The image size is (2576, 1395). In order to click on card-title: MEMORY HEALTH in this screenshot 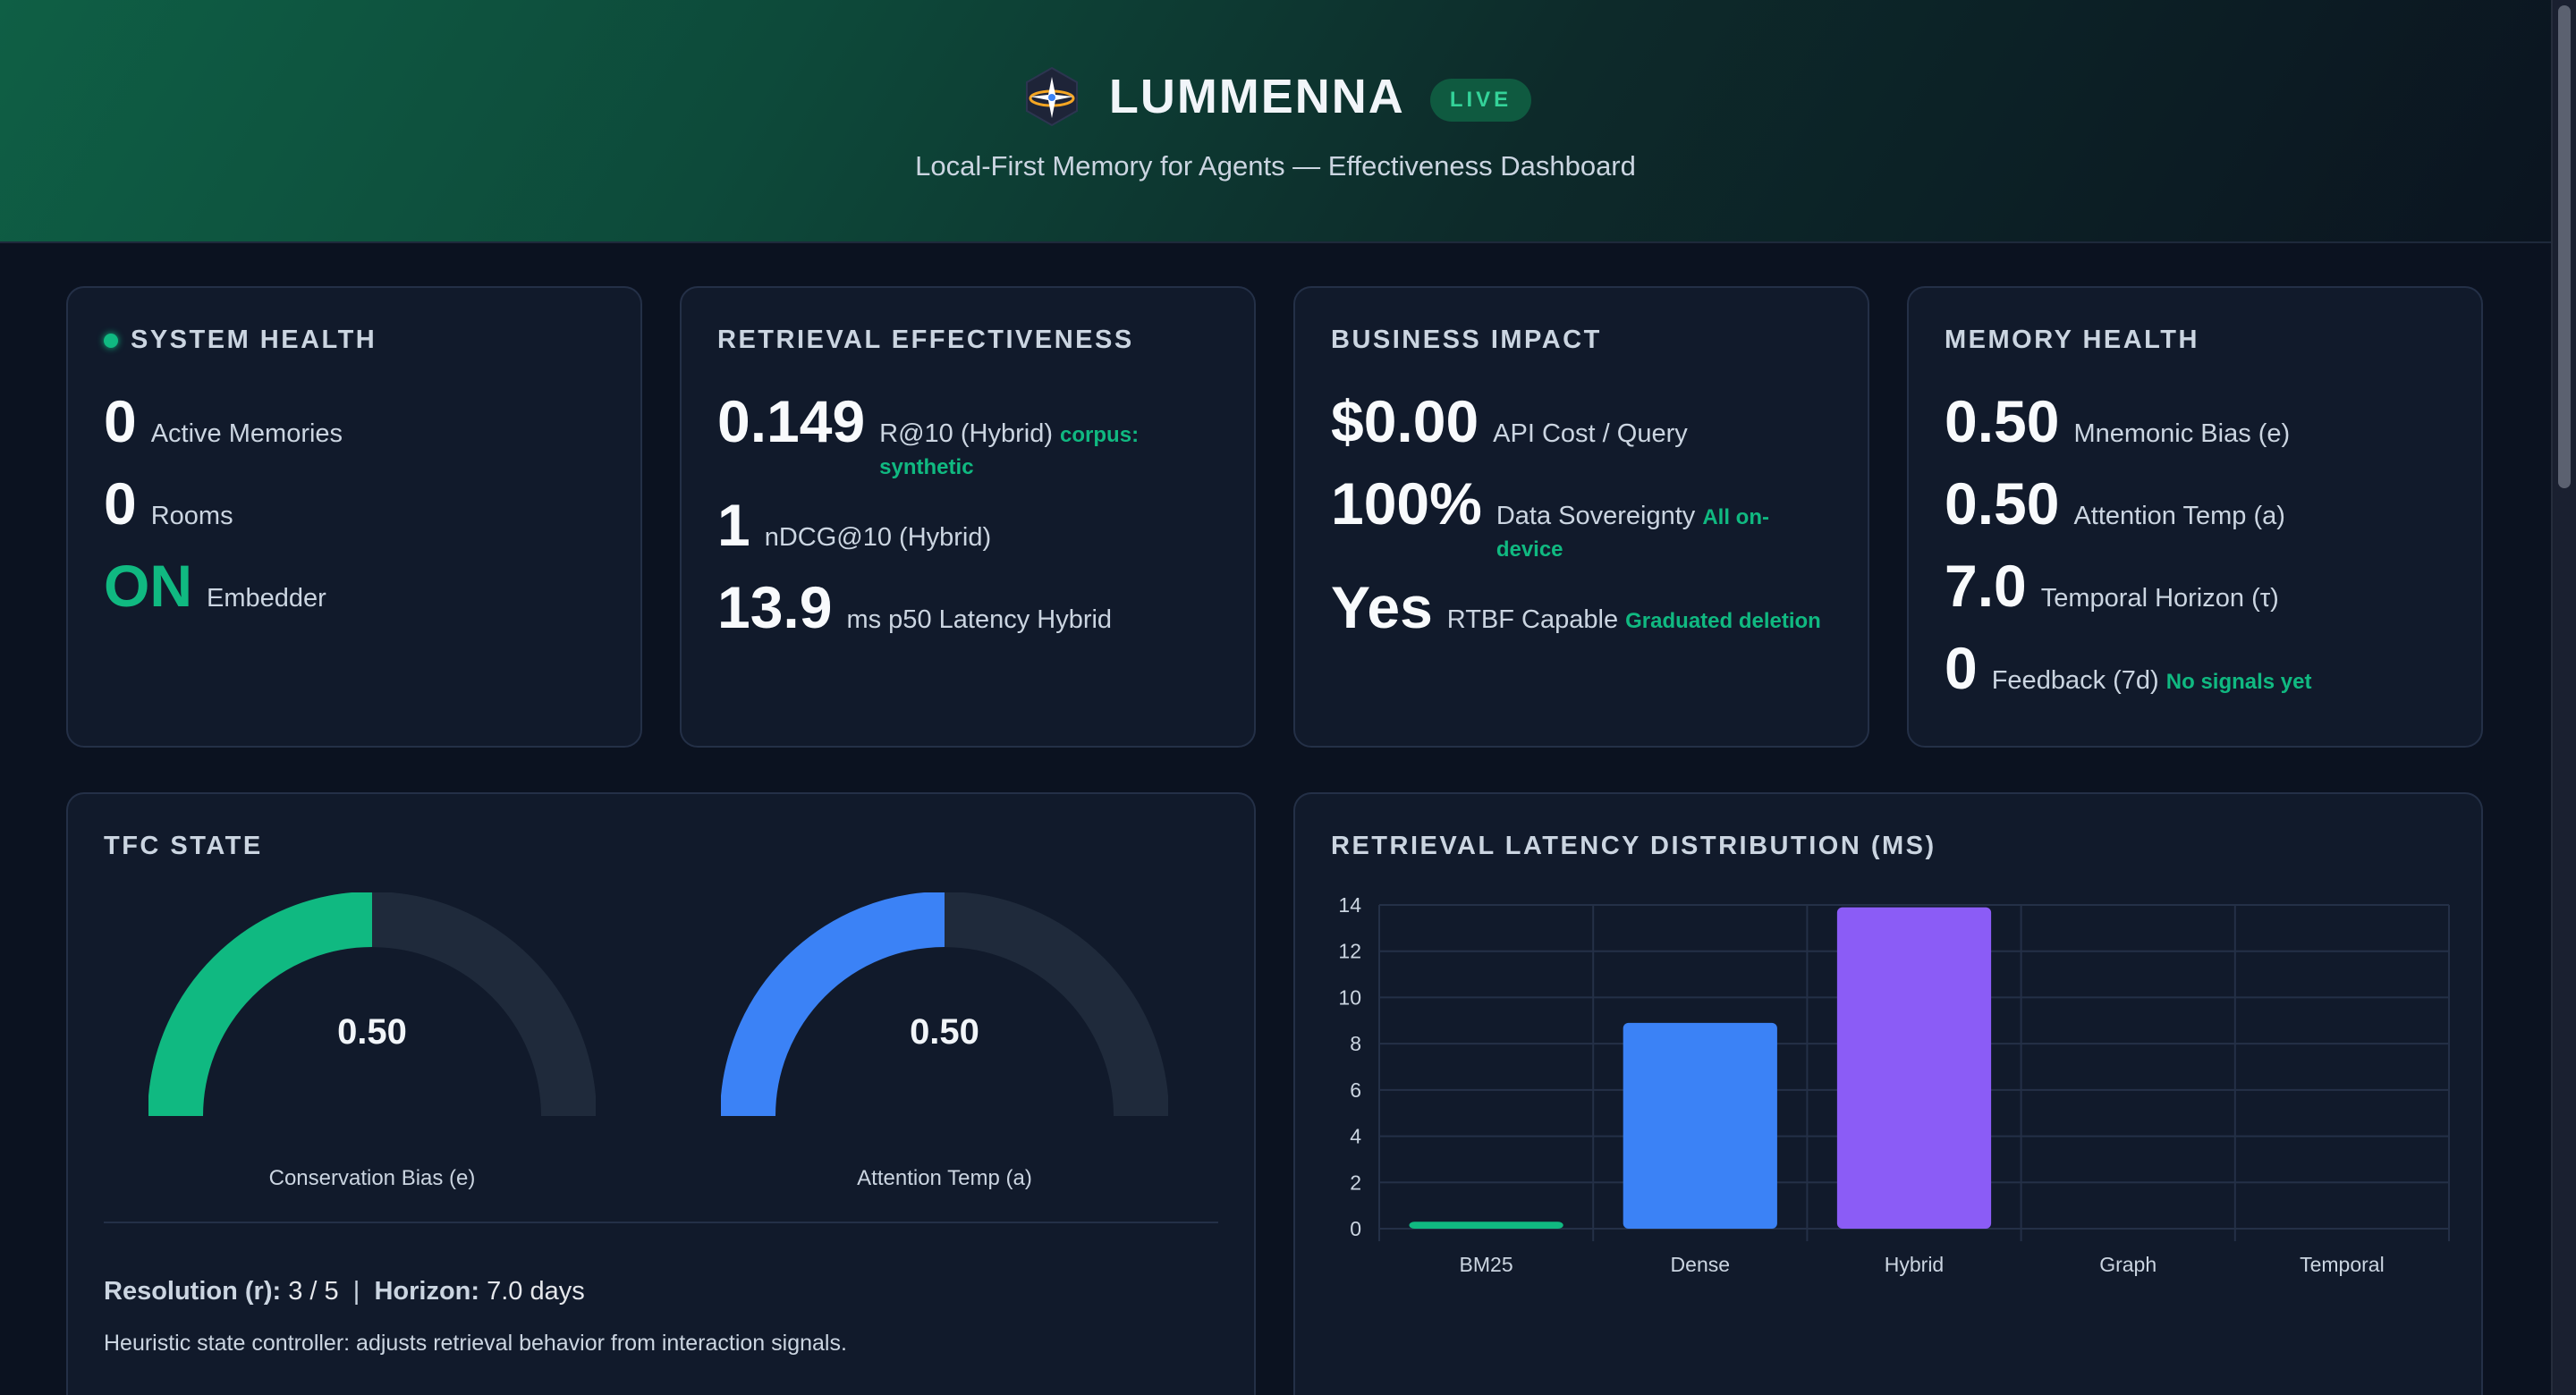, I will do `click(2072, 340)`.